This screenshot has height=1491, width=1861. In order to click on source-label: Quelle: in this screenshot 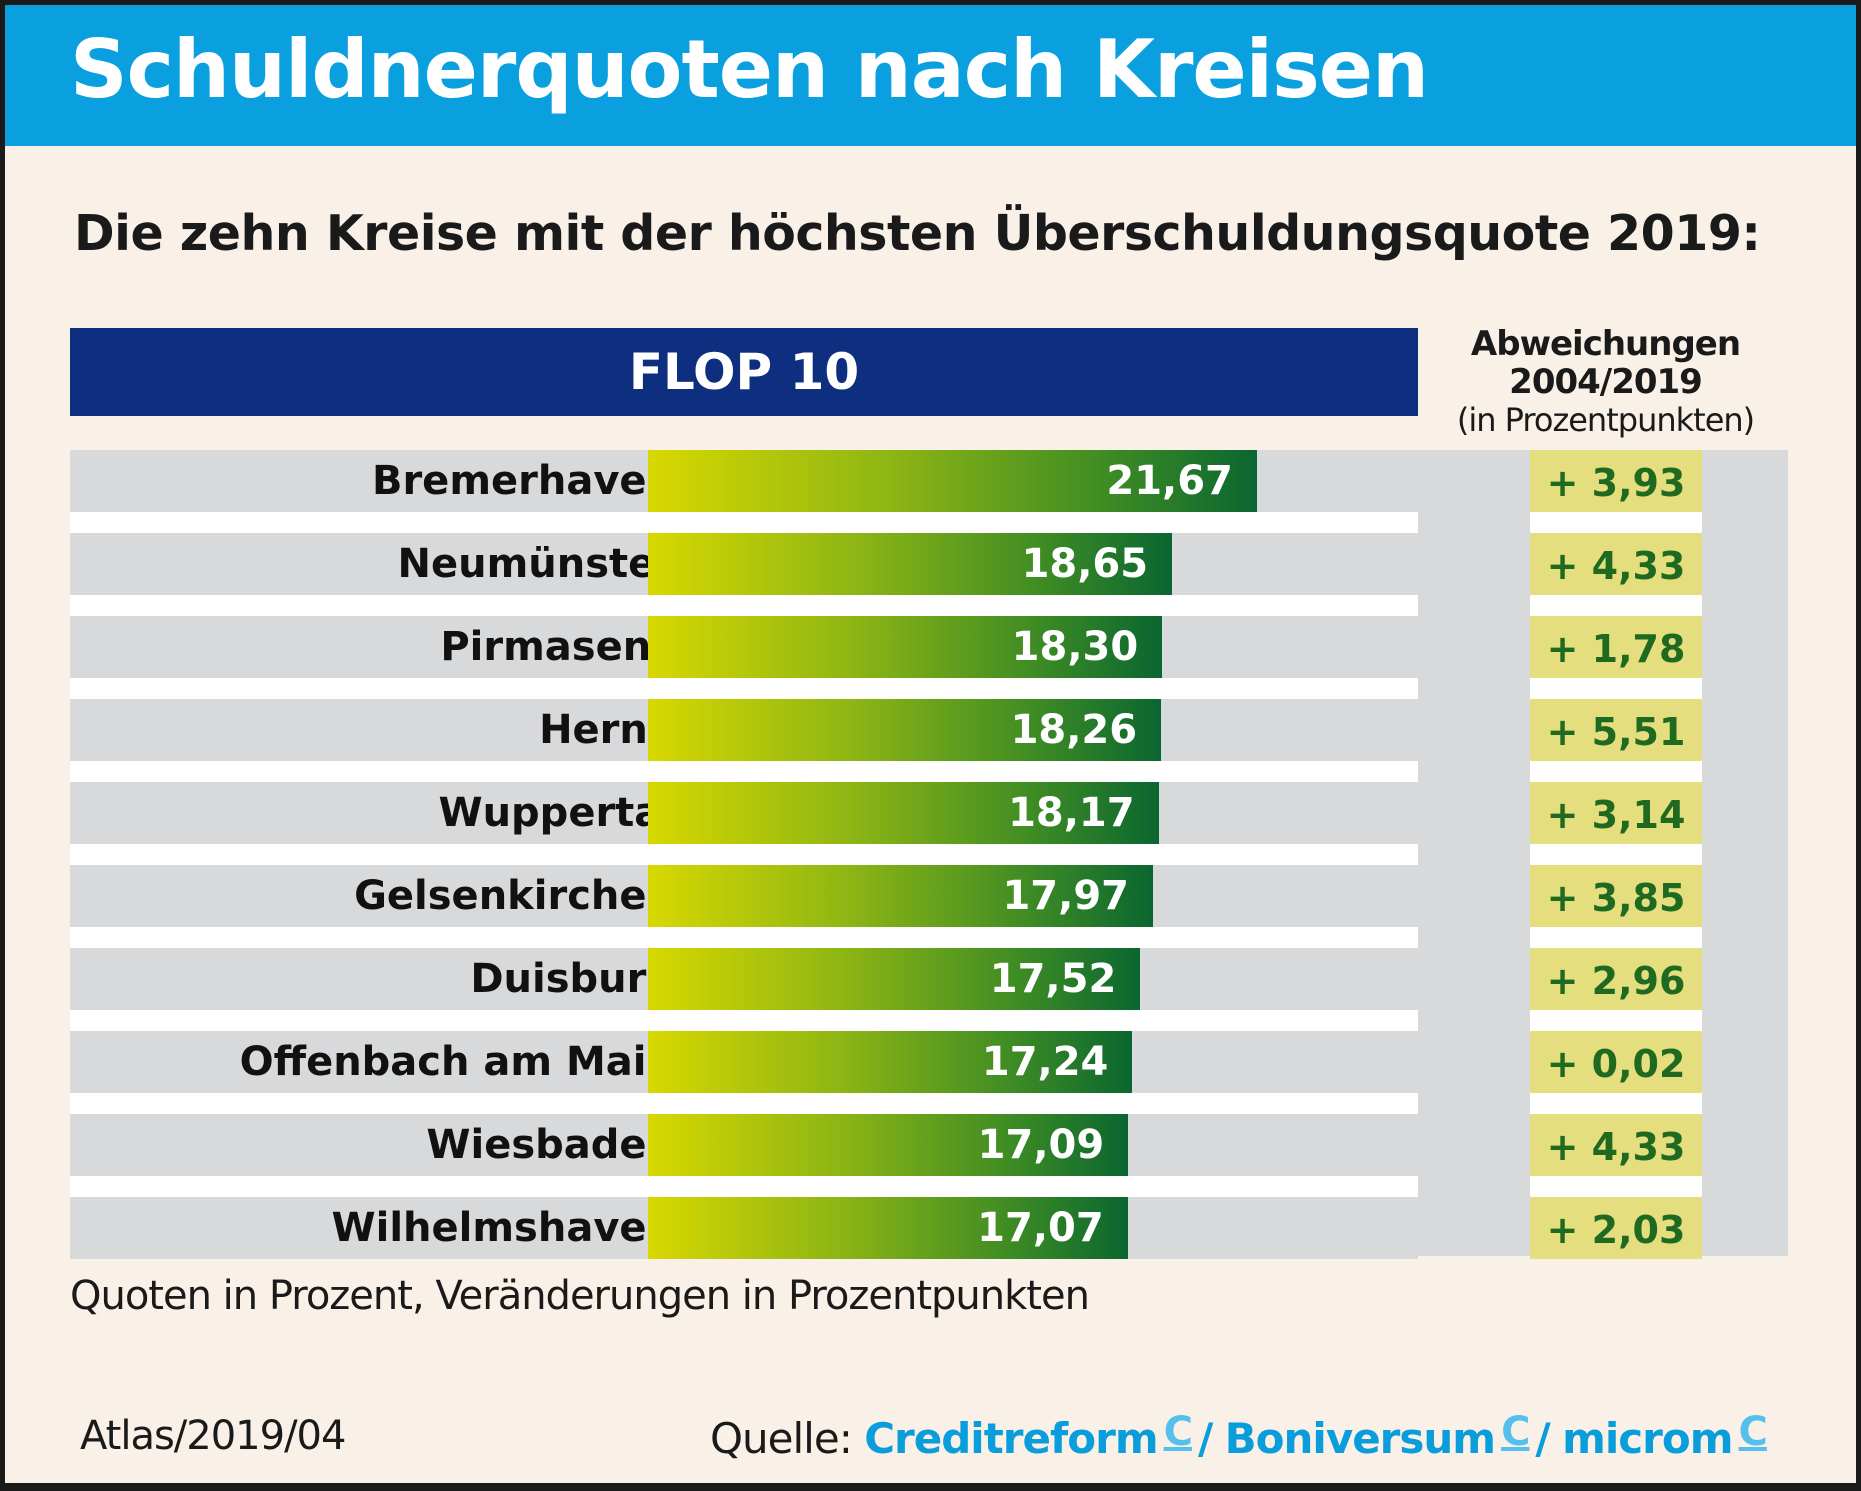, I will do `click(781, 1438)`.